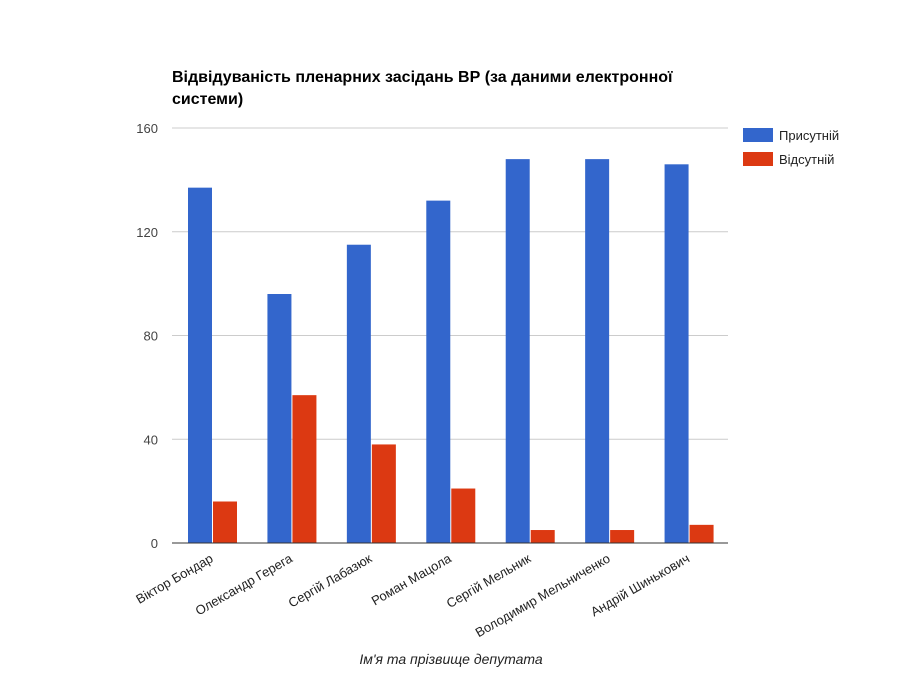  I want to click on y-axis-ticks: 0 40 80 120 160, so click(147, 336).